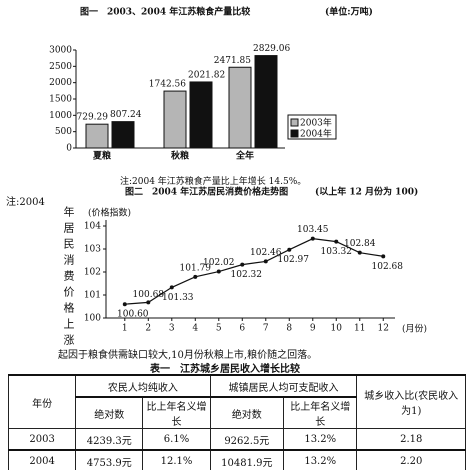  What do you see at coordinates (109, 439) in the screenshot?
I see `cell: 4239.3元` at bounding box center [109, 439].